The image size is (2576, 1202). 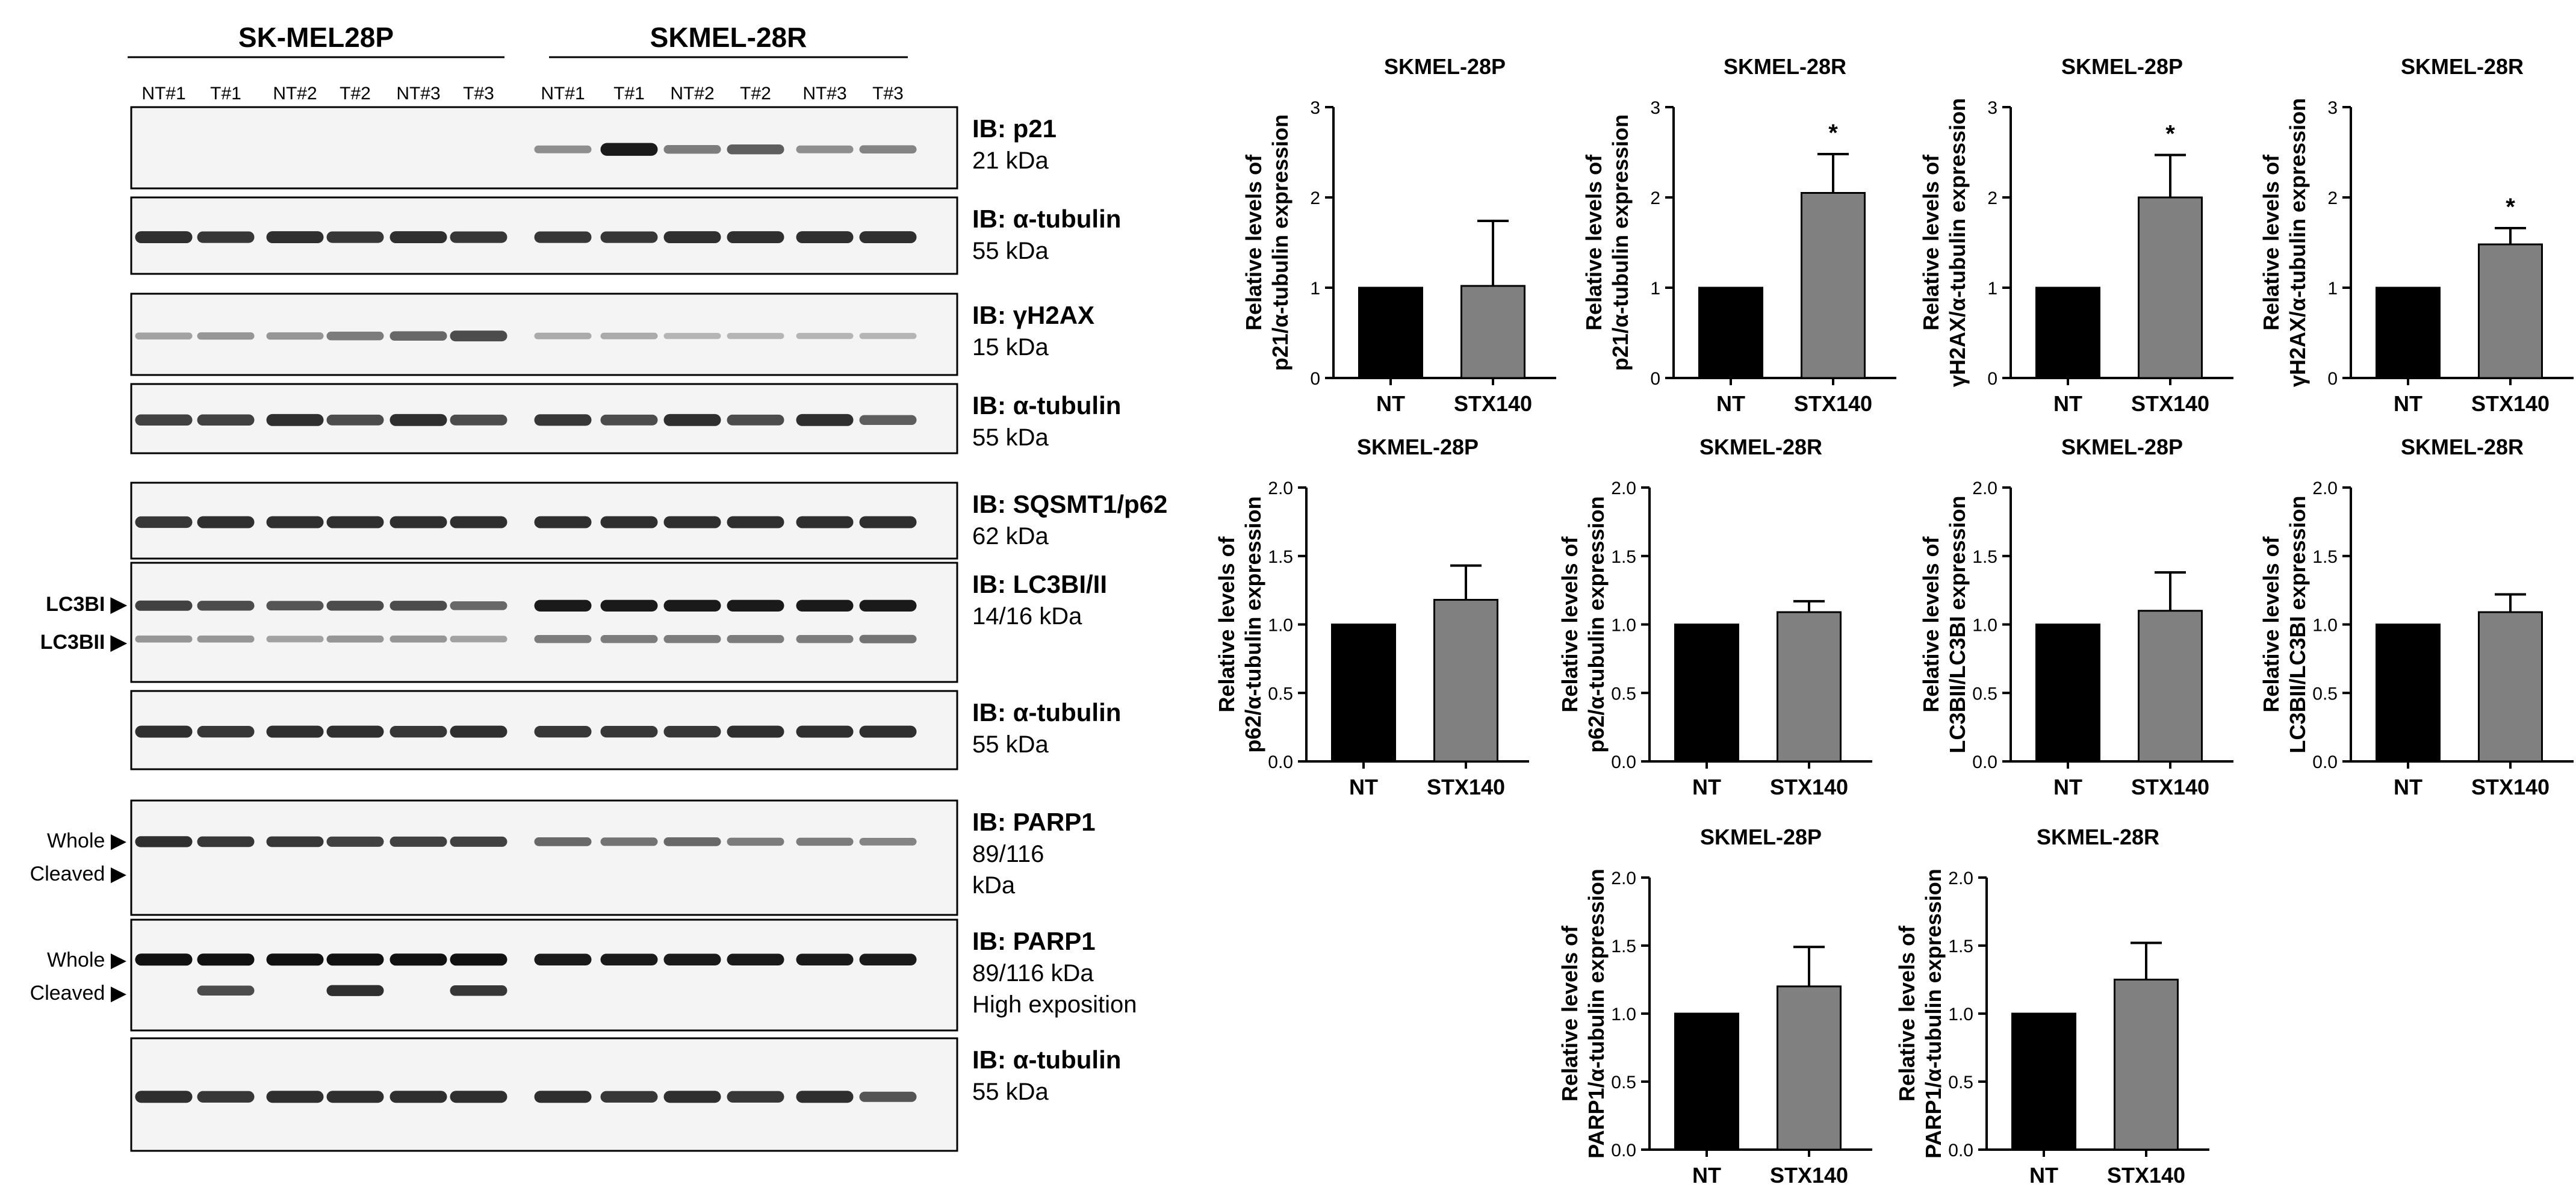 What do you see at coordinates (2325, 762) in the screenshot?
I see `y-tick-label: 0.0` at bounding box center [2325, 762].